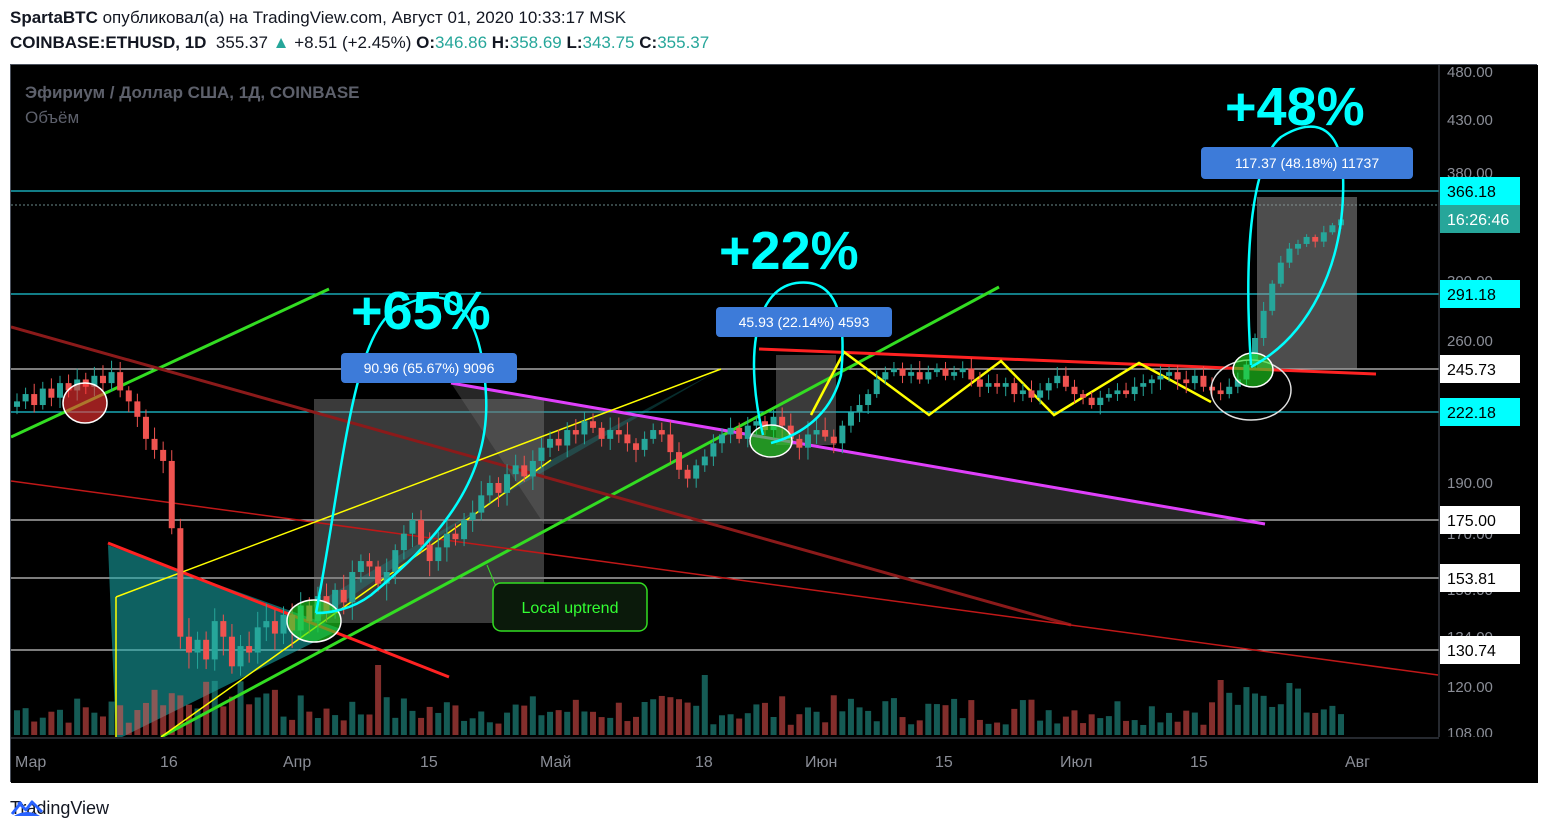  Describe the element at coordinates (804, 322) in the screenshot. I see `measure-label-text: 45.93 (22.14%) 4593` at that location.